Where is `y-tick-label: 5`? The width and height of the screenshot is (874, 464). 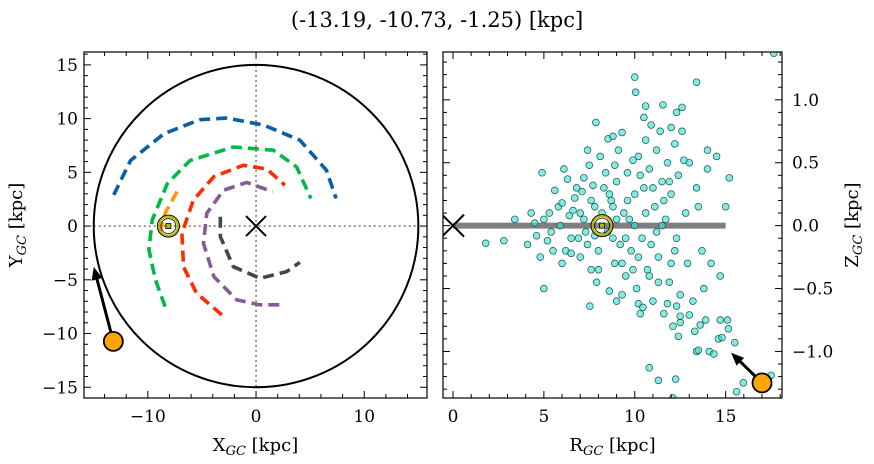 y-tick-label: 5 is located at coordinates (72, 173).